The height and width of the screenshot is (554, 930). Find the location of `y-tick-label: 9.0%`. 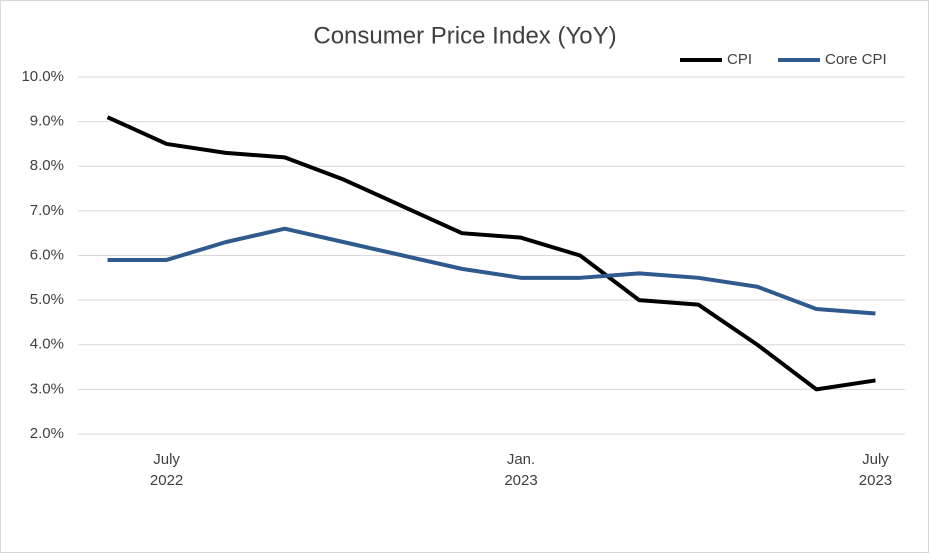

y-tick-label: 9.0% is located at coordinates (47, 121).